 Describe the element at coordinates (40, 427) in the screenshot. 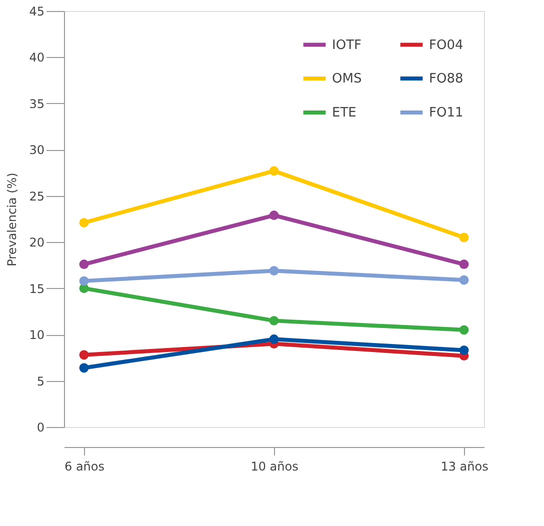

I see `y-tick-label: 0` at that location.